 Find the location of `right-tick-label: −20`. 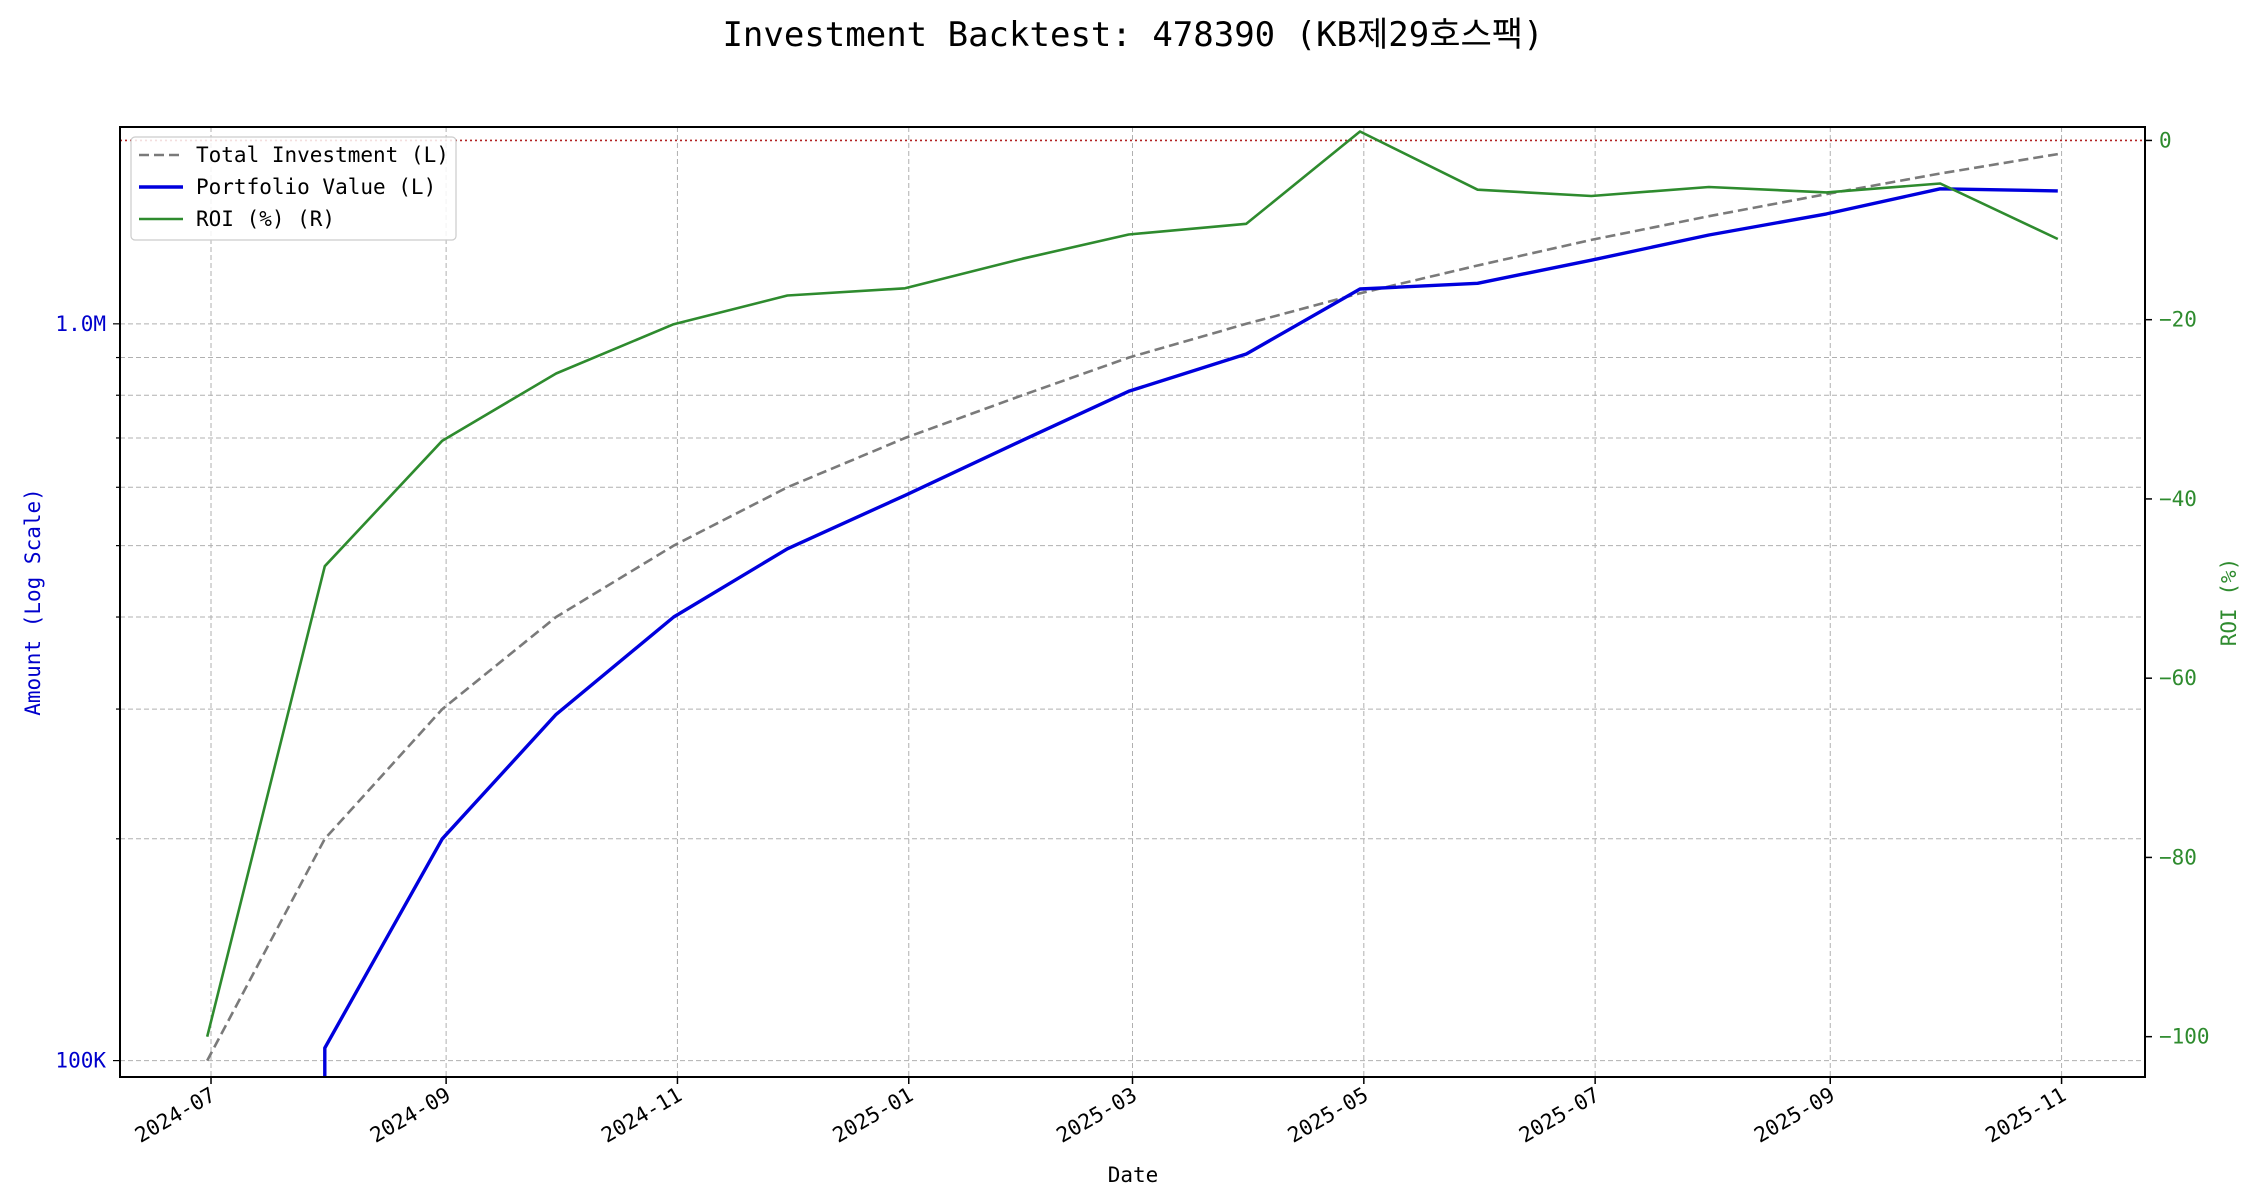

right-tick-label: −20 is located at coordinates (2178, 320).